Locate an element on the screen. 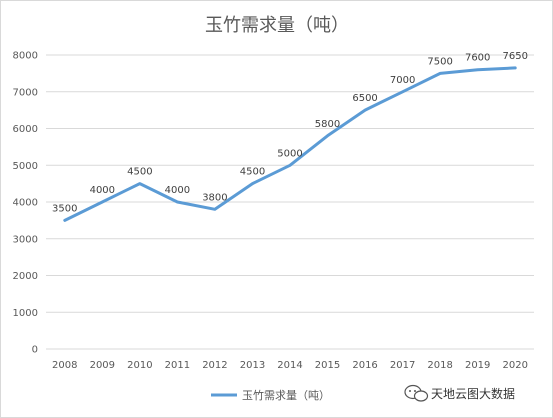  wechat-icon is located at coordinates (416, 393).